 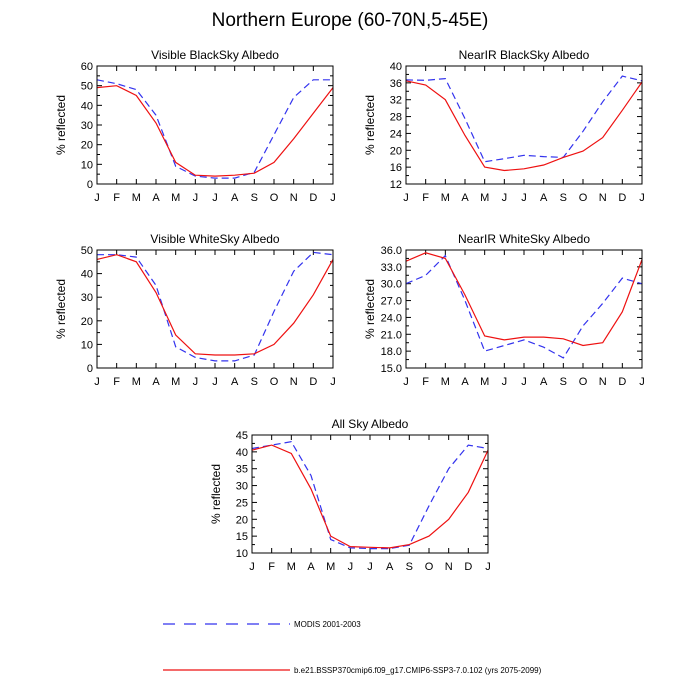 What do you see at coordinates (242, 470) in the screenshot?
I see `y-tick-label: 35` at bounding box center [242, 470].